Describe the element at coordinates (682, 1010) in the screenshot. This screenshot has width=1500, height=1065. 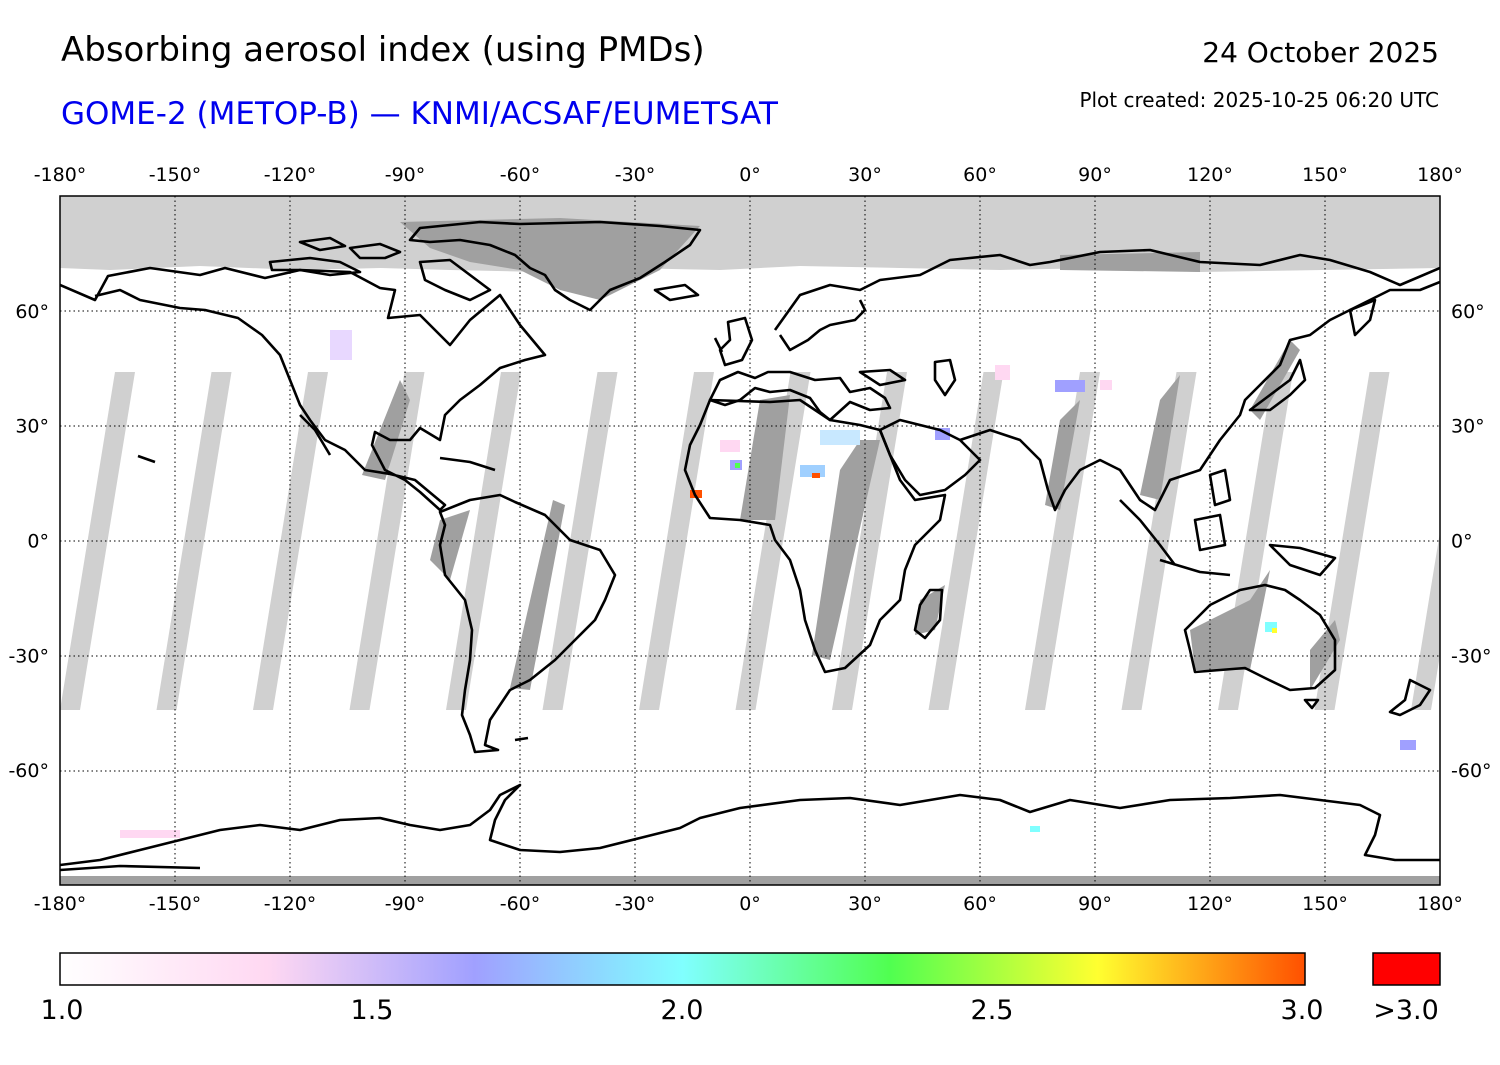
I see `colorbar-tick-label: 2.0` at that location.